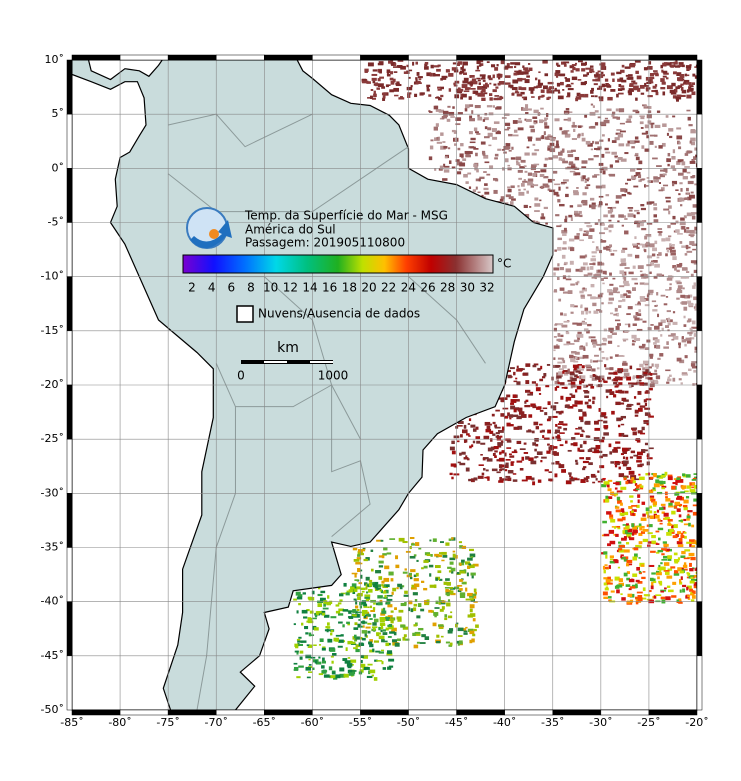 Image resolution: width=741 pixels, height=781 pixels. Describe the element at coordinates (251, 288) in the screenshot. I see `colorbar-tick-label: 8` at that location.